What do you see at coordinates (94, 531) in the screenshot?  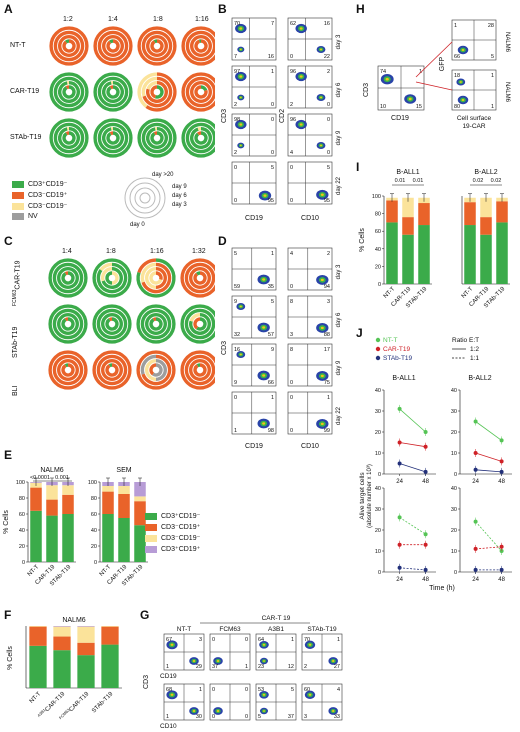 I see `y-tick-label: 40` at bounding box center [94, 531].